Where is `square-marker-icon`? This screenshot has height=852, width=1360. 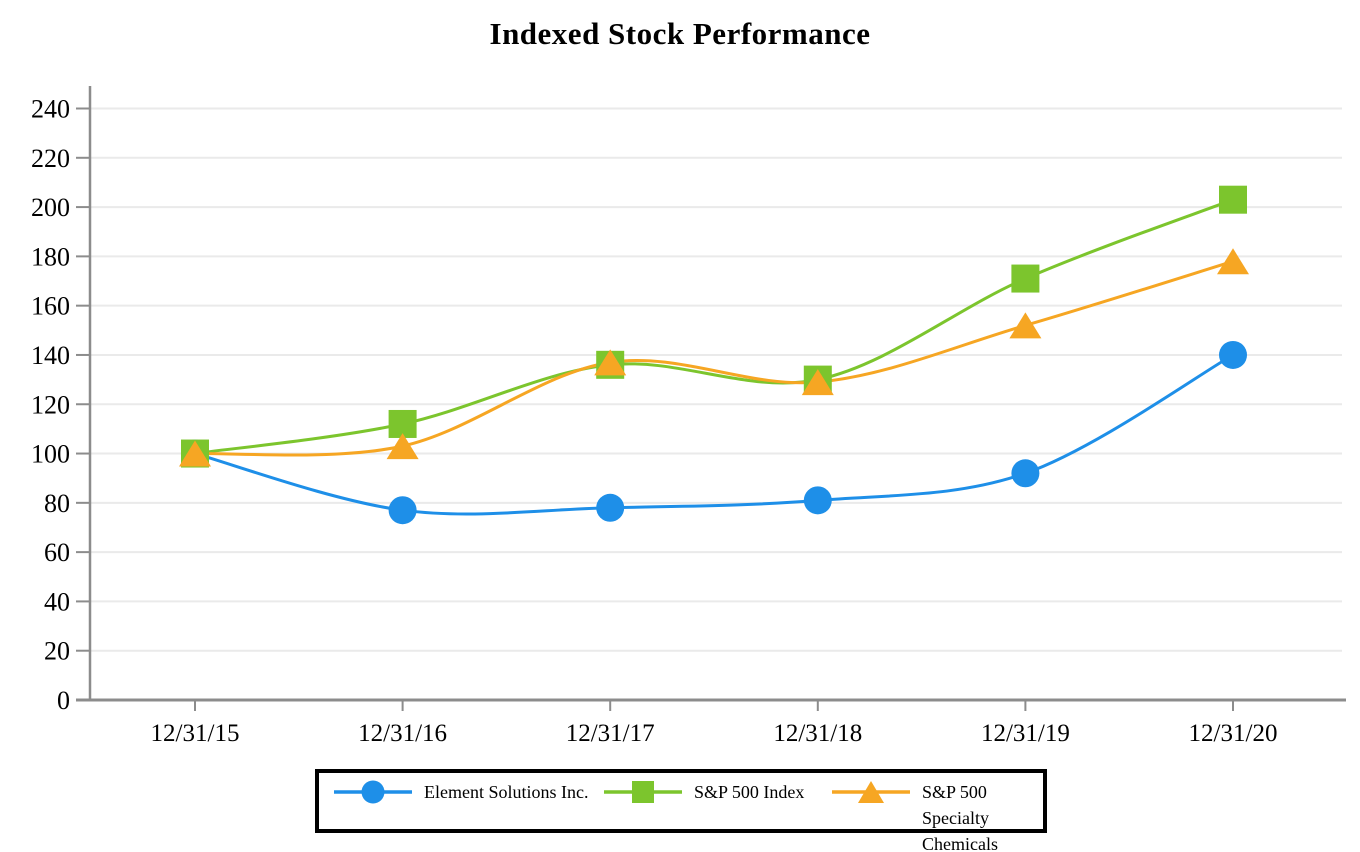 square-marker-icon is located at coordinates (643, 792).